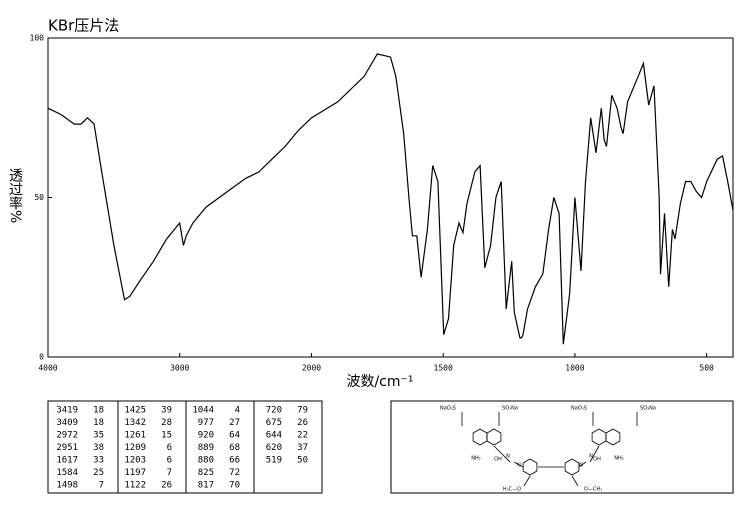 Image resolution: width=737 pixels, height=510 pixels. What do you see at coordinates (549, 449) in the screenshot?
I see `structure-drawing` at bounding box center [549, 449].